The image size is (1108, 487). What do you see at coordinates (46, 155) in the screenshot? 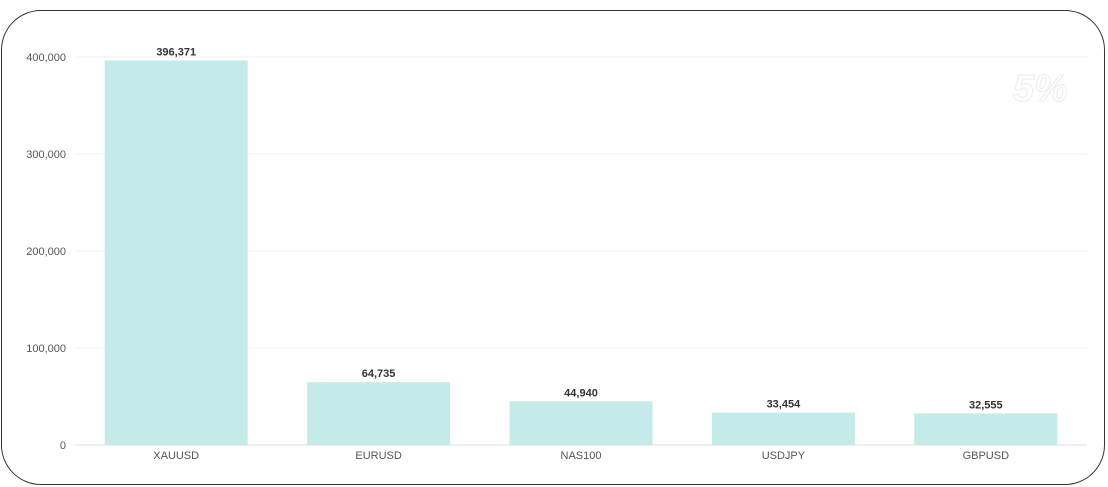
I see `y-tick-label: 300,000` at bounding box center [46, 155].